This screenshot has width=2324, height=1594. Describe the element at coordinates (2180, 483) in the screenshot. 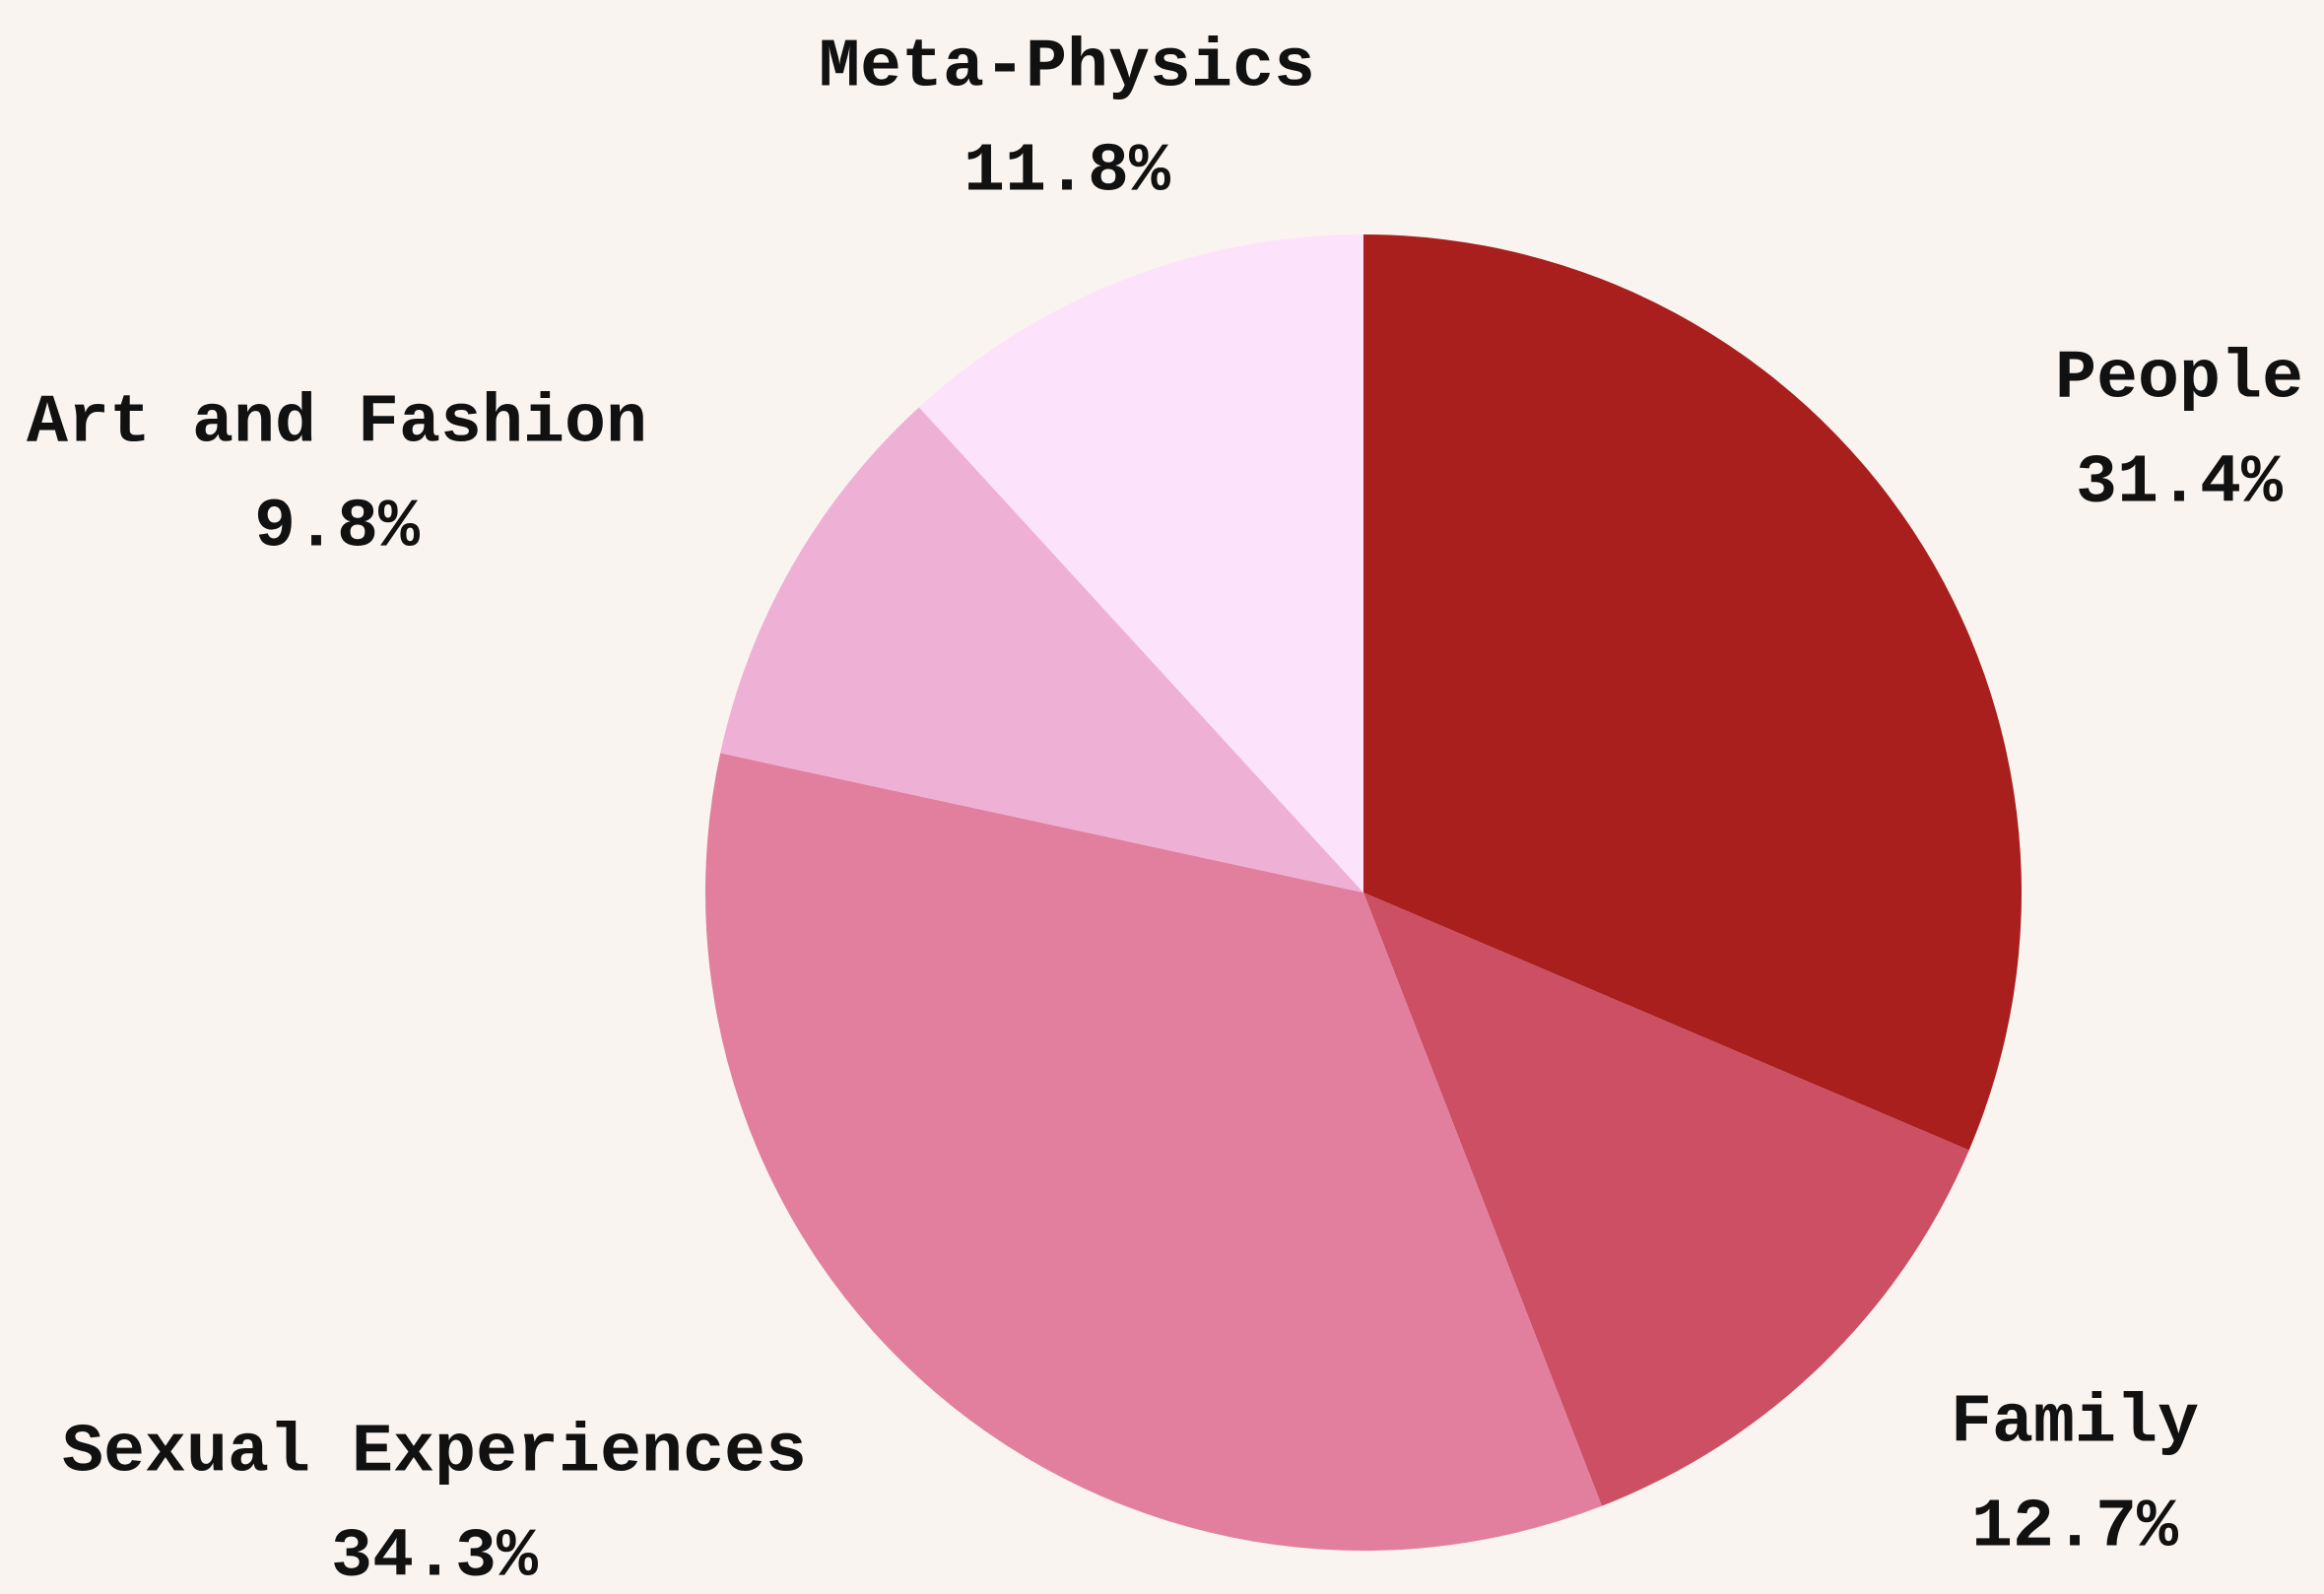

I see `slice-value-label: 31.4%` at that location.